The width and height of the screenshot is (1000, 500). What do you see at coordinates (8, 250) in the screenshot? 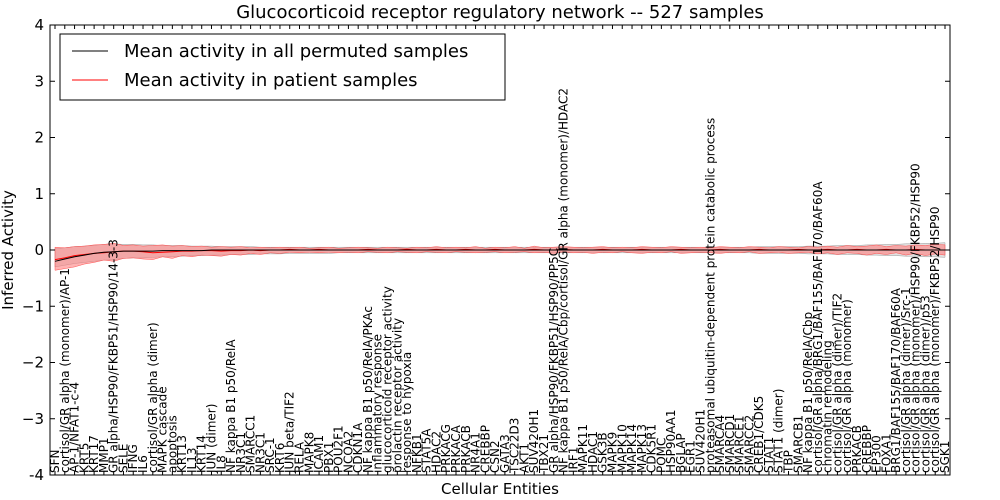
I see `y-axis-label: Inferred Activity` at bounding box center [8, 250].